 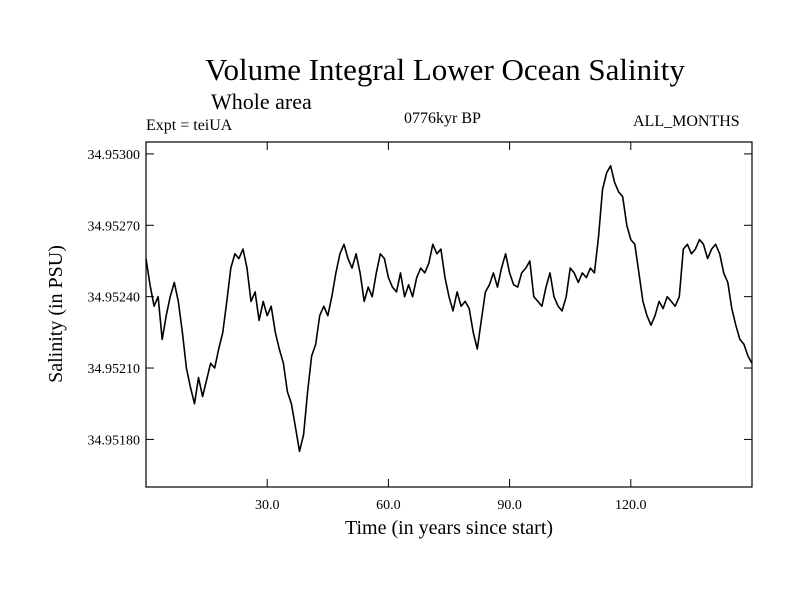 I want to click on x-tick-label: 30.0, so click(x=267, y=505).